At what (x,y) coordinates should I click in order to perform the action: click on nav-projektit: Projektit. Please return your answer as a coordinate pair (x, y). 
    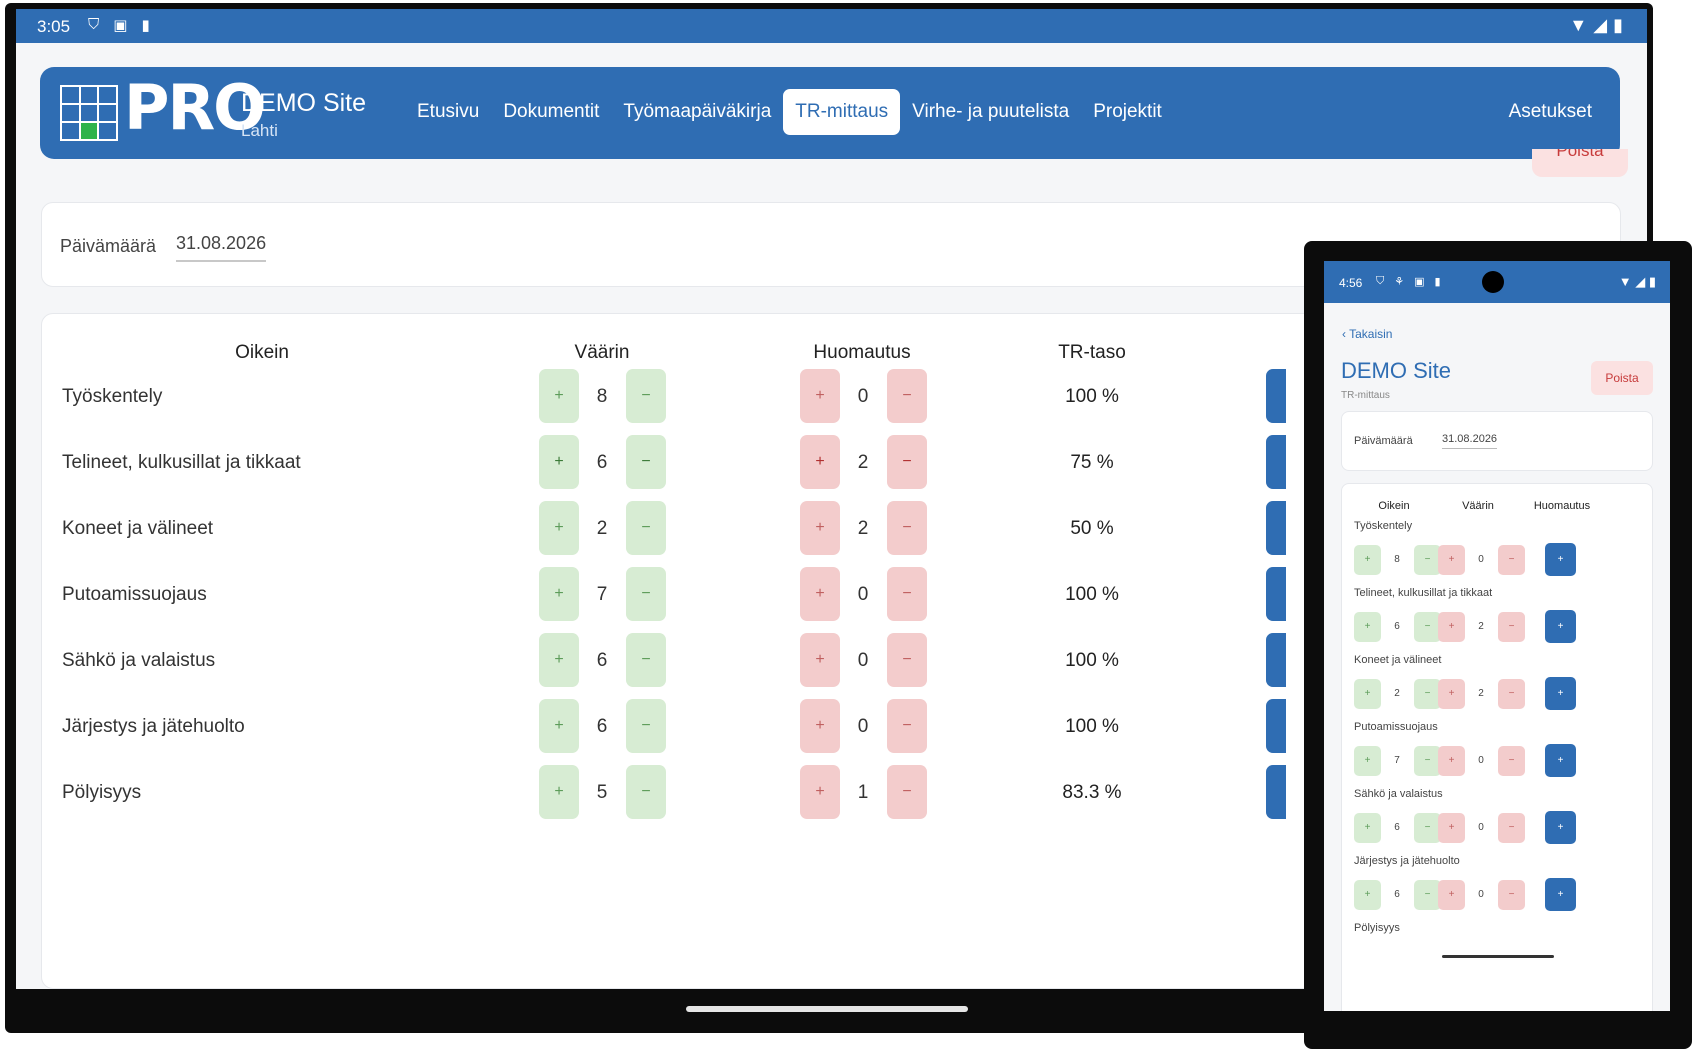
    Looking at the image, I should click on (1127, 111).